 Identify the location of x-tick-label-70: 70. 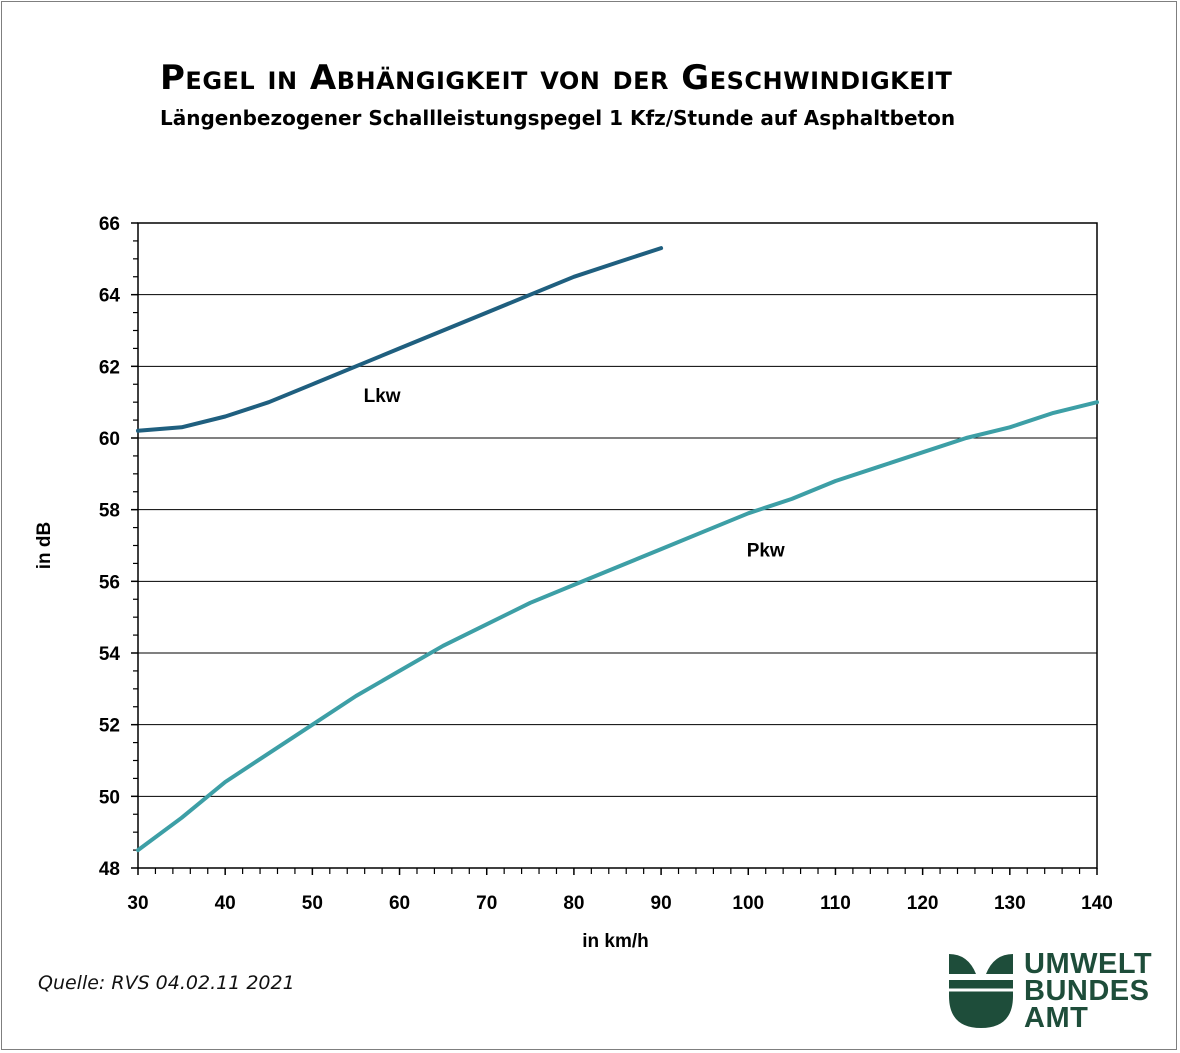
(486, 903).